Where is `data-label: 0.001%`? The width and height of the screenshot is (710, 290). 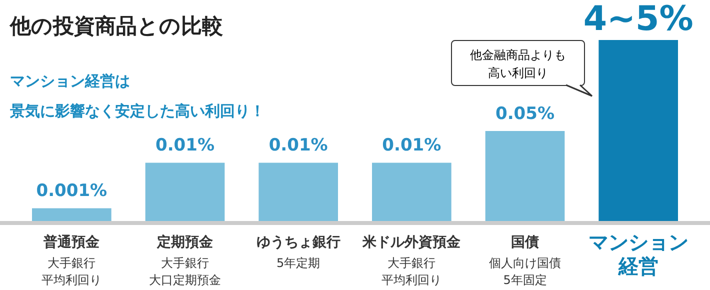
data-label: 0.001% is located at coordinates (72, 191).